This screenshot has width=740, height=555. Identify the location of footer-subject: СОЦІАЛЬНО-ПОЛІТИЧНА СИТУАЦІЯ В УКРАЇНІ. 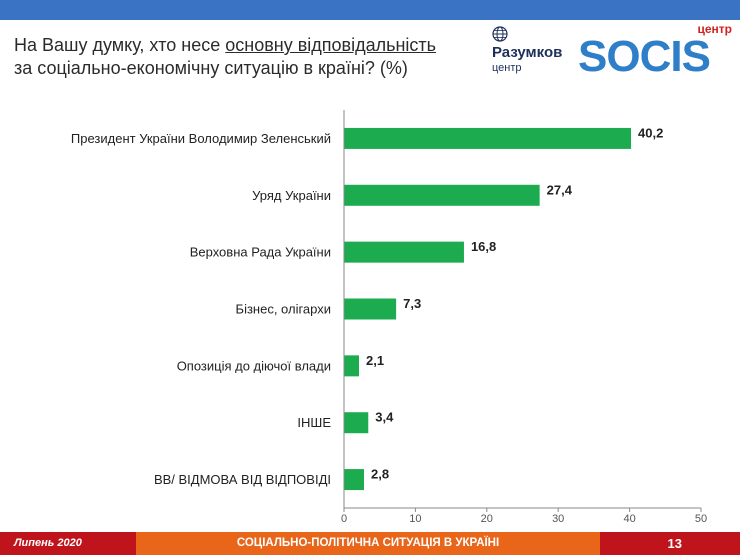
(368, 543).